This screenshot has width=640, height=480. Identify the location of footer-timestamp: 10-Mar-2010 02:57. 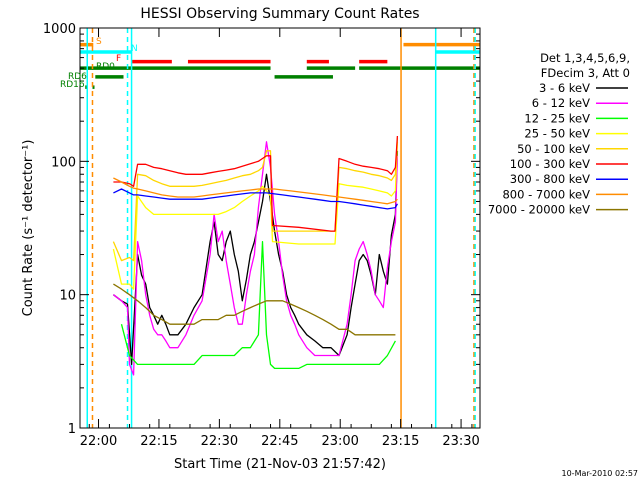
(600, 473).